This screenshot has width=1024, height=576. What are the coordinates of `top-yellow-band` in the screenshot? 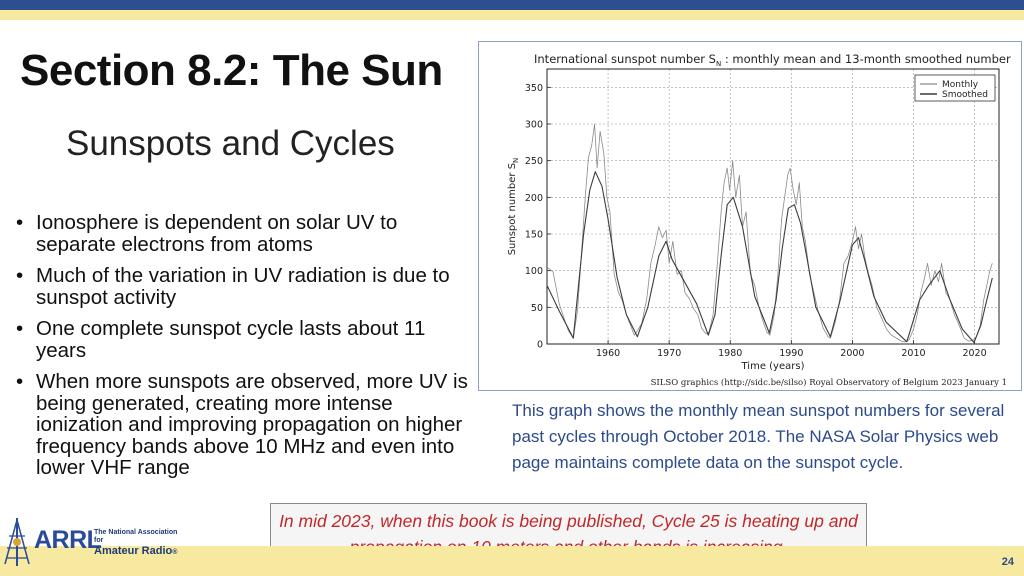 It's located at (512, 15).